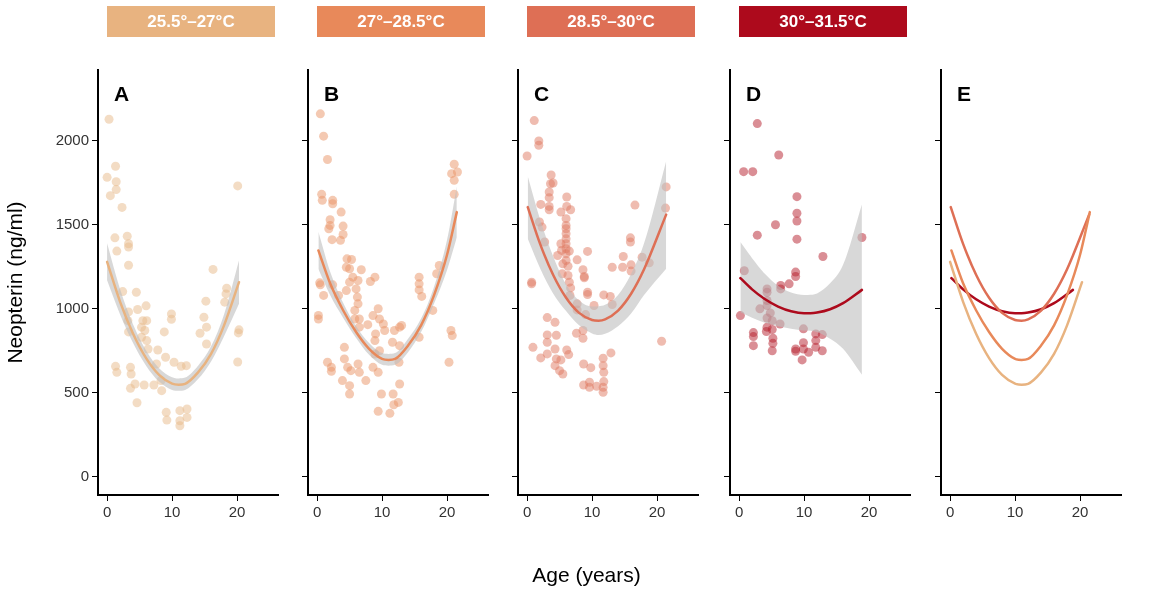 The height and width of the screenshot is (590, 1173). What do you see at coordinates (15, 282) in the screenshot?
I see `y-axis-title: Neopterin (ng/ml)` at bounding box center [15, 282].